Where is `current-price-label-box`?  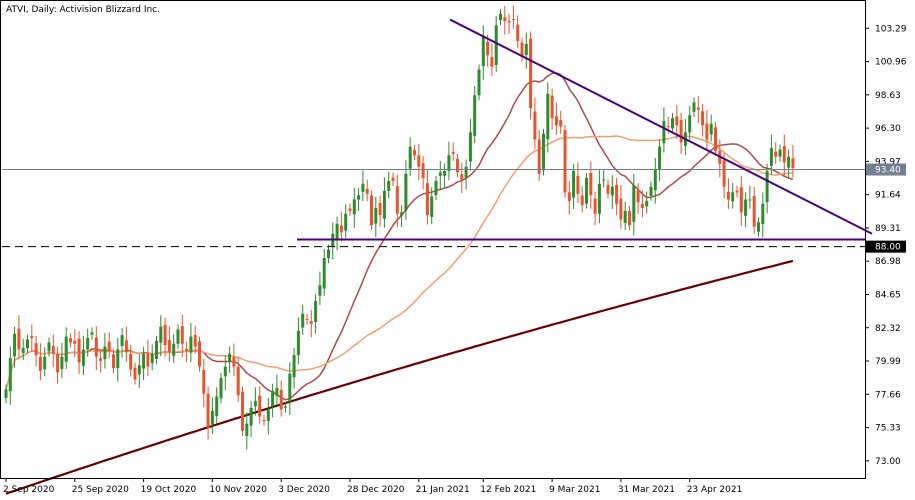
current-price-label-box is located at coordinates (886, 169).